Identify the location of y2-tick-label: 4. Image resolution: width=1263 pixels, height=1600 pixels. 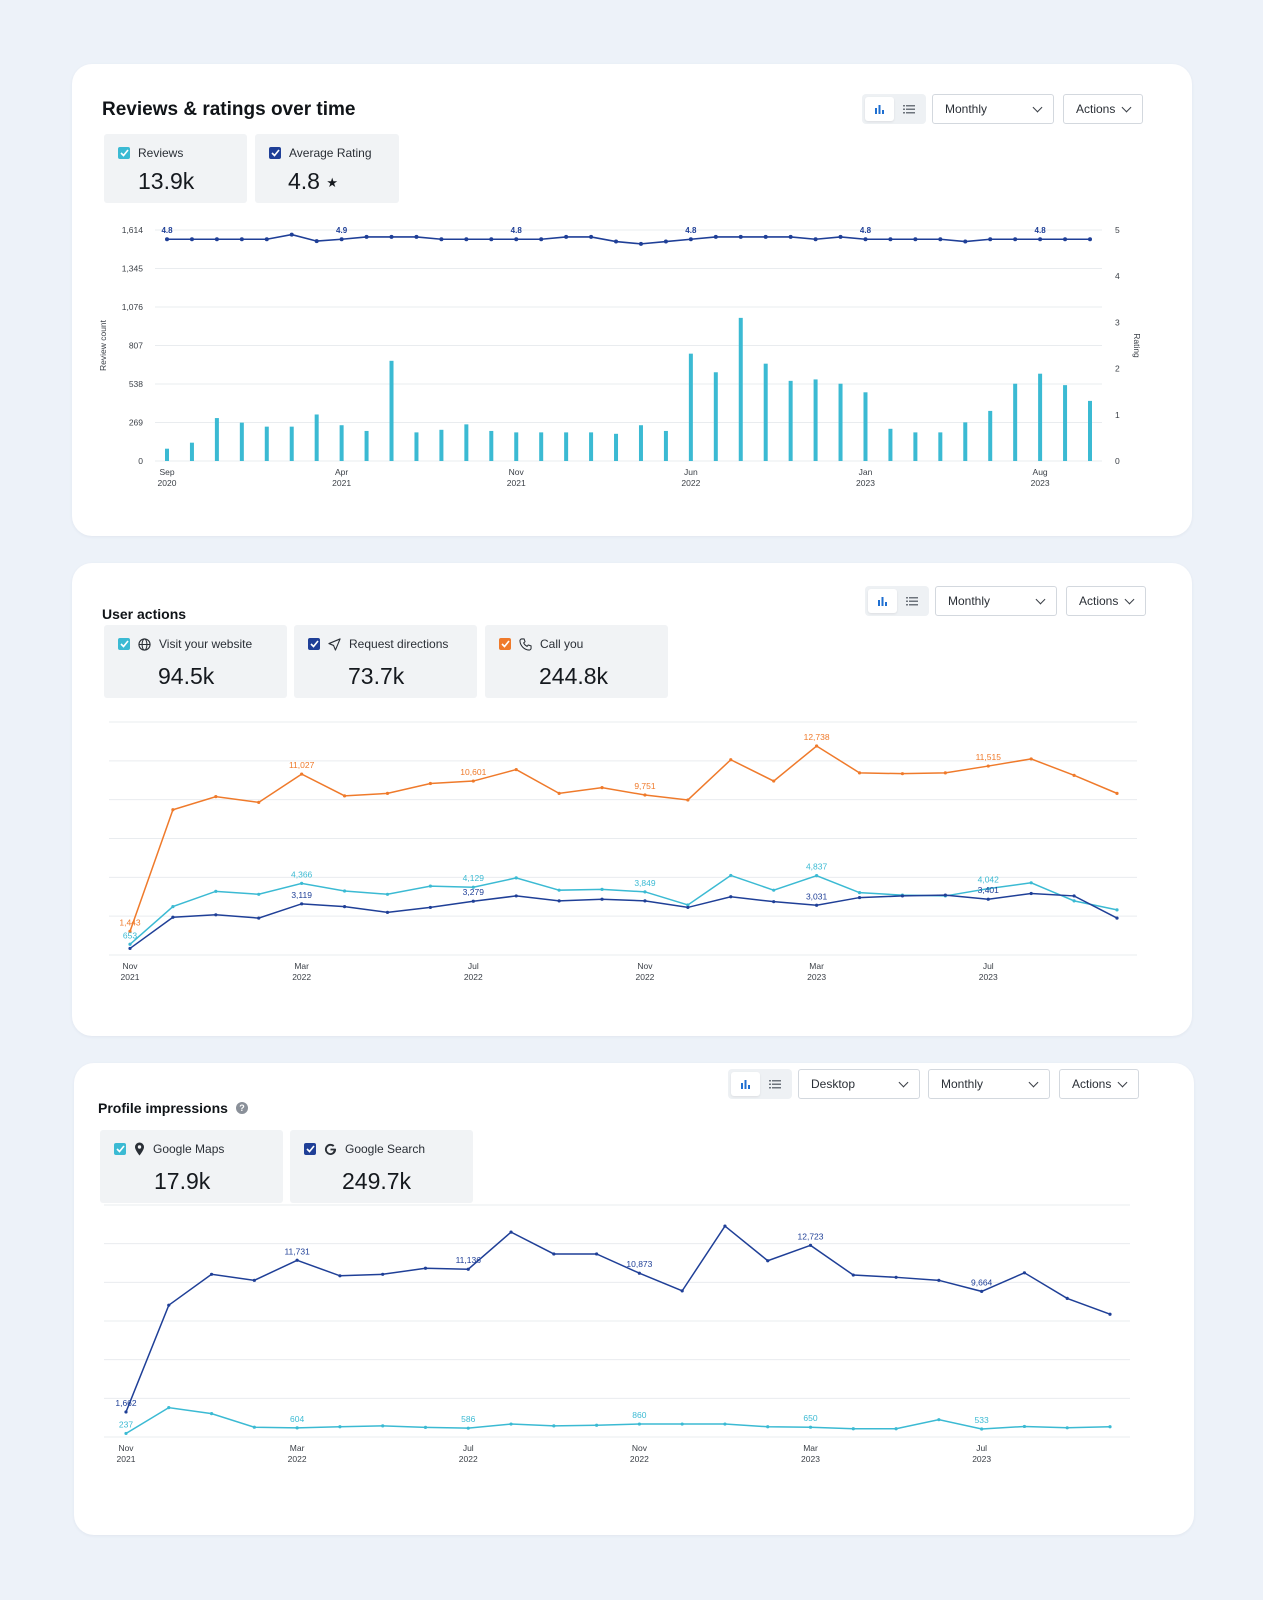
(1117, 276).